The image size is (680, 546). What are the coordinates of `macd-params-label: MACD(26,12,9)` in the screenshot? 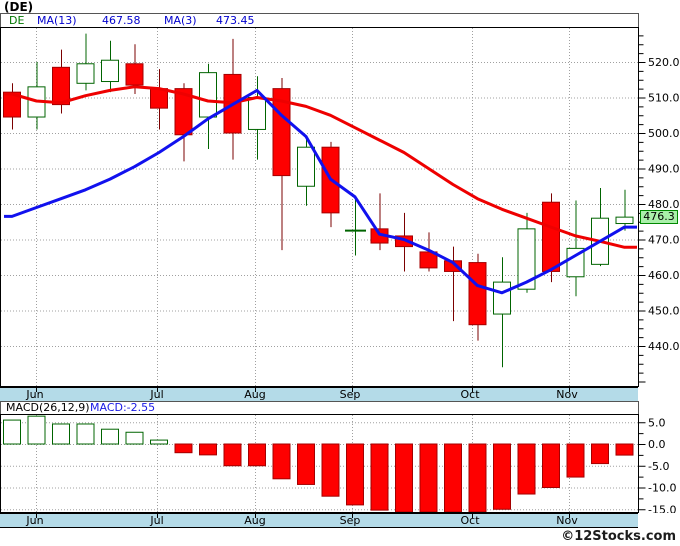 It's located at (48, 407).